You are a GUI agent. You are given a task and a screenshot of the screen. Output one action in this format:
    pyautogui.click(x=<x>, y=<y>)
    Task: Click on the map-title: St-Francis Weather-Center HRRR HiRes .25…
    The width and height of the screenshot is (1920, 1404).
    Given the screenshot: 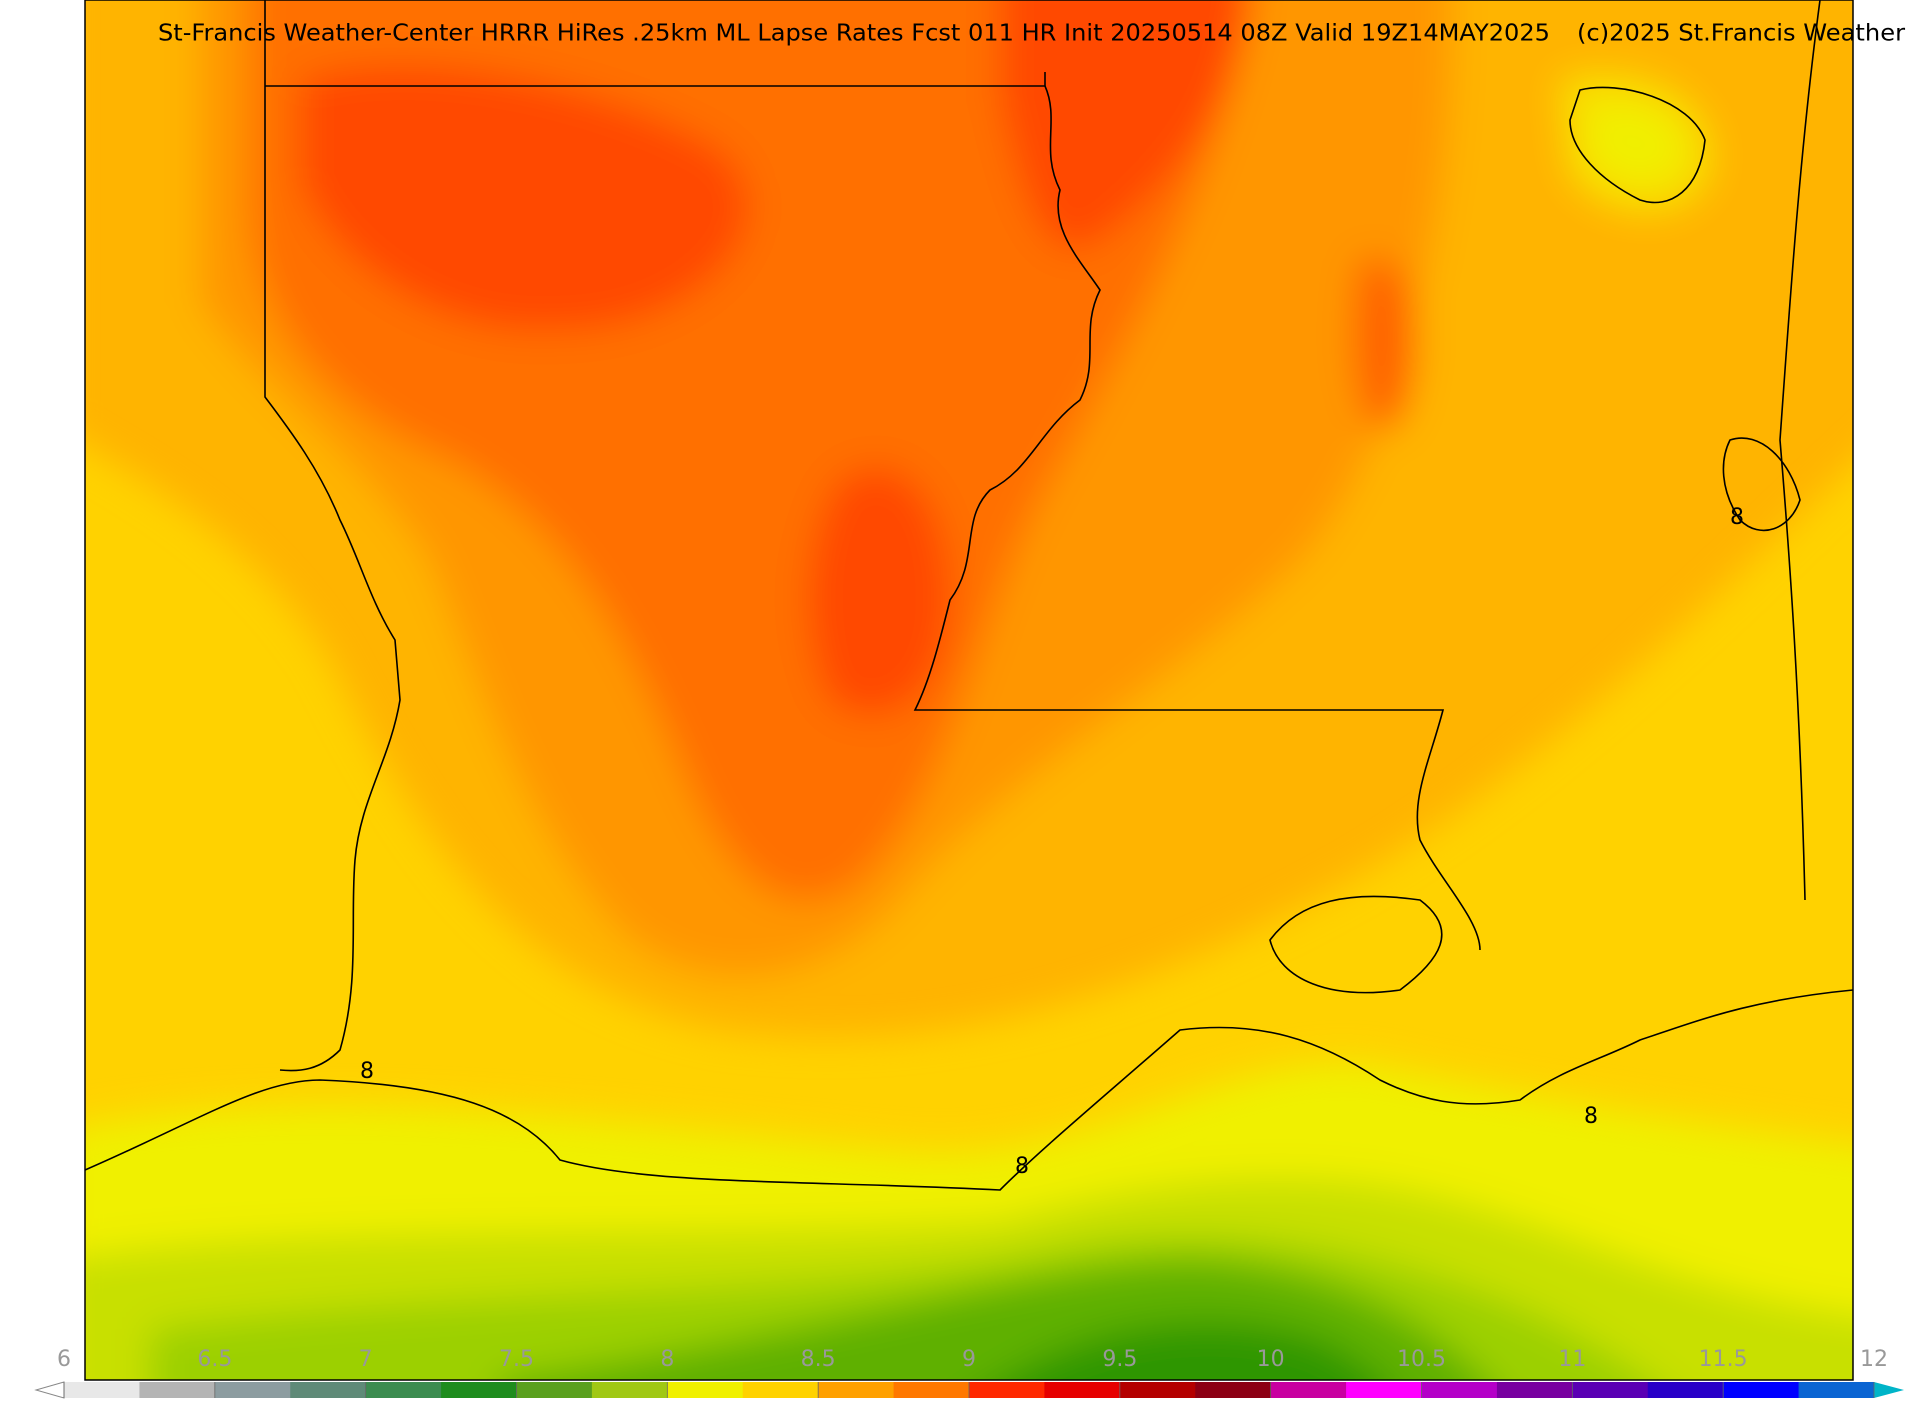 What is the action you would take?
    pyautogui.click(x=854, y=34)
    